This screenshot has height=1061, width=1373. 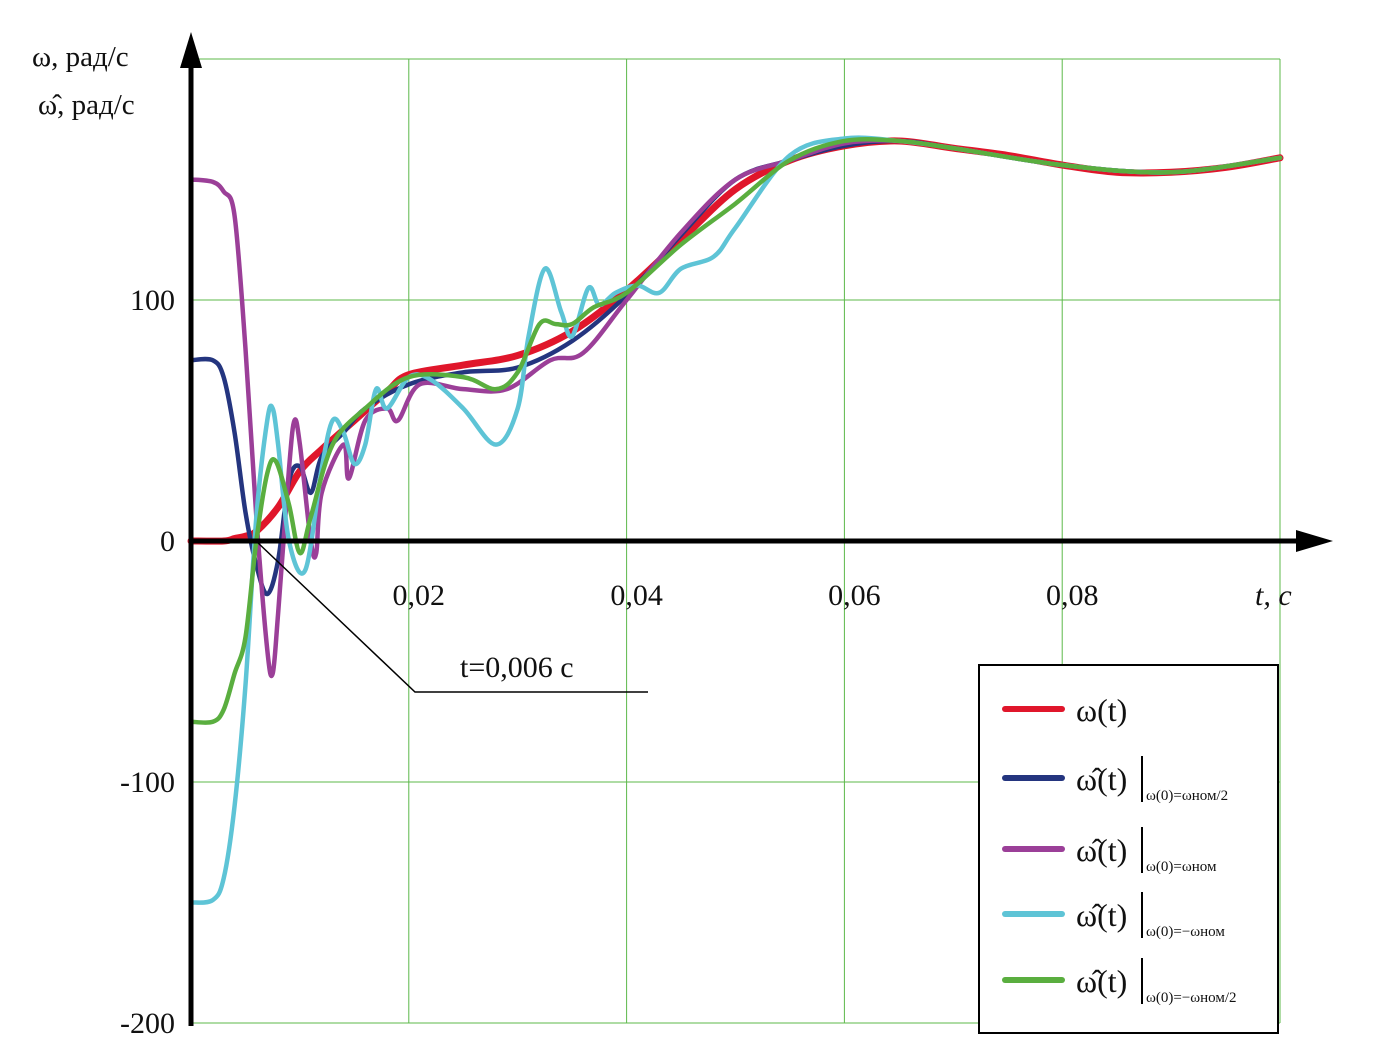 What do you see at coordinates (1072, 595) in the screenshot?
I see `x-tick-label: 0,08` at bounding box center [1072, 595].